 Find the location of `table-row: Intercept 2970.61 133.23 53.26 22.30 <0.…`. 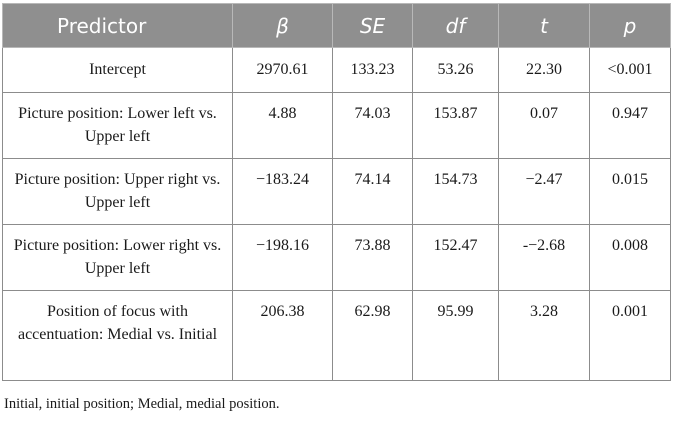

table-row: Intercept 2970.61 133.23 53.26 22.30 <0.… is located at coordinates (336, 70).